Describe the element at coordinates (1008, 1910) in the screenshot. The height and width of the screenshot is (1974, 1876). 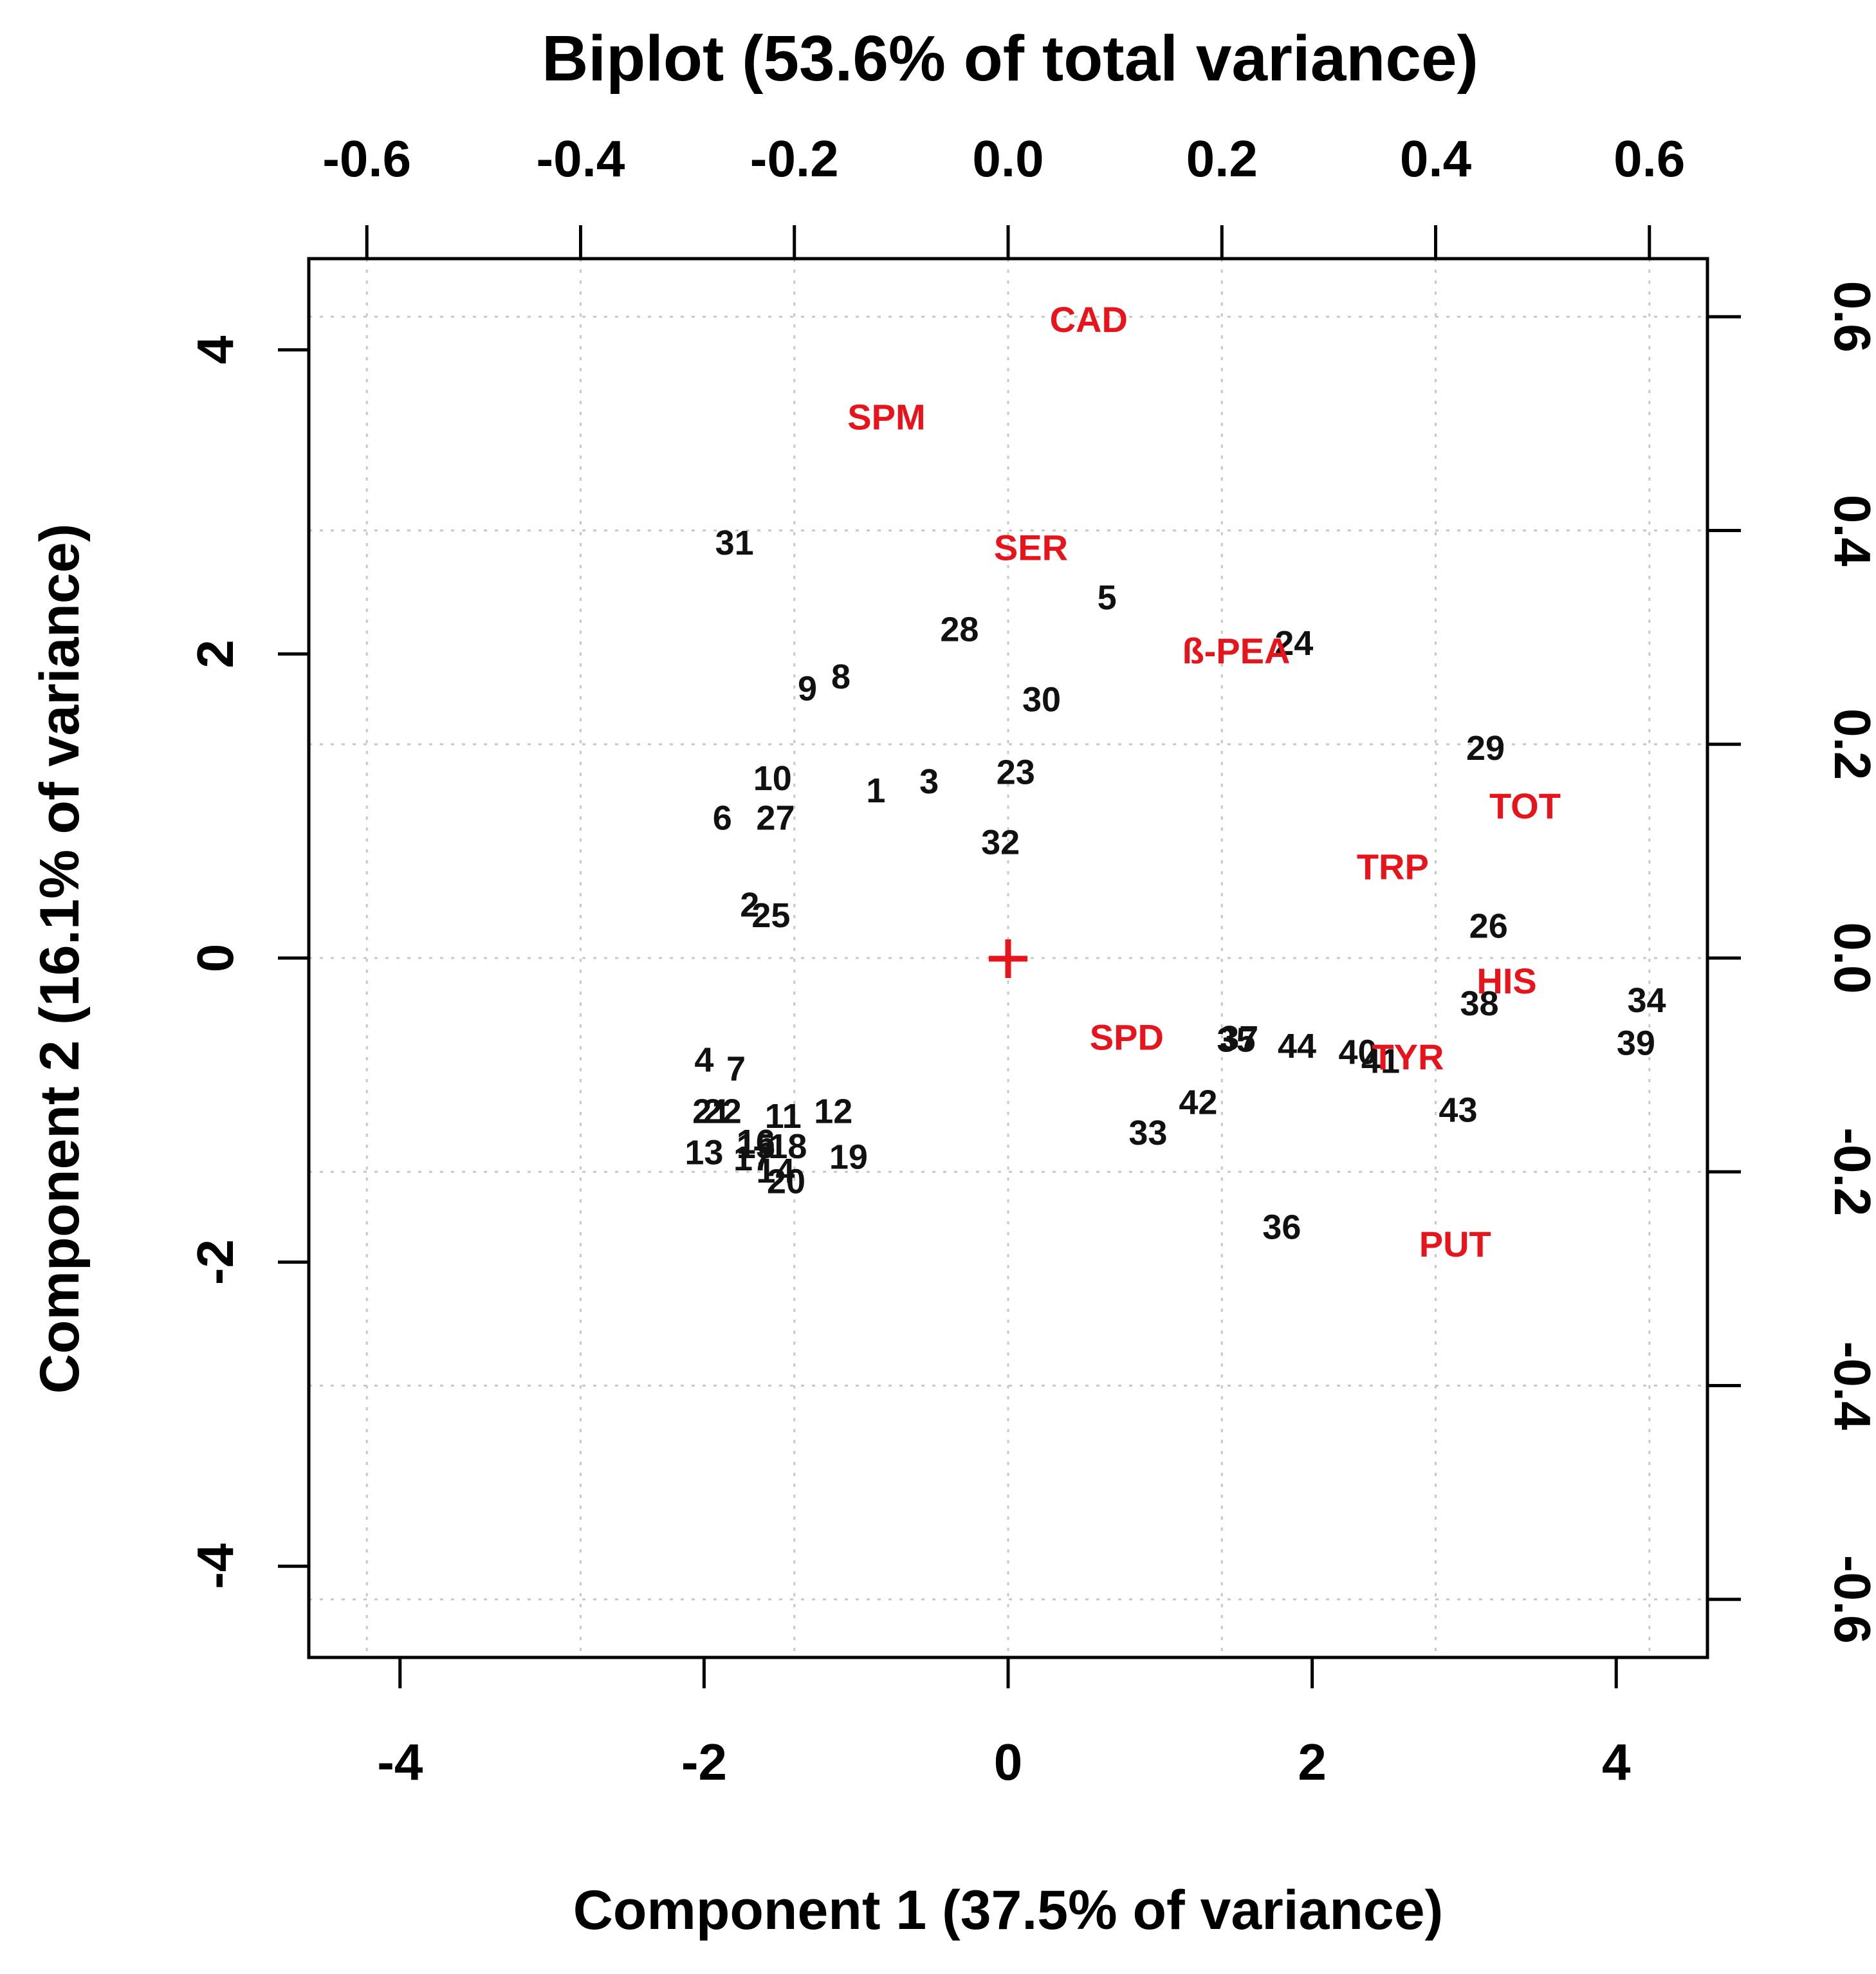
I see `x-axis-label: Component 1 (37.5% of variance)` at that location.